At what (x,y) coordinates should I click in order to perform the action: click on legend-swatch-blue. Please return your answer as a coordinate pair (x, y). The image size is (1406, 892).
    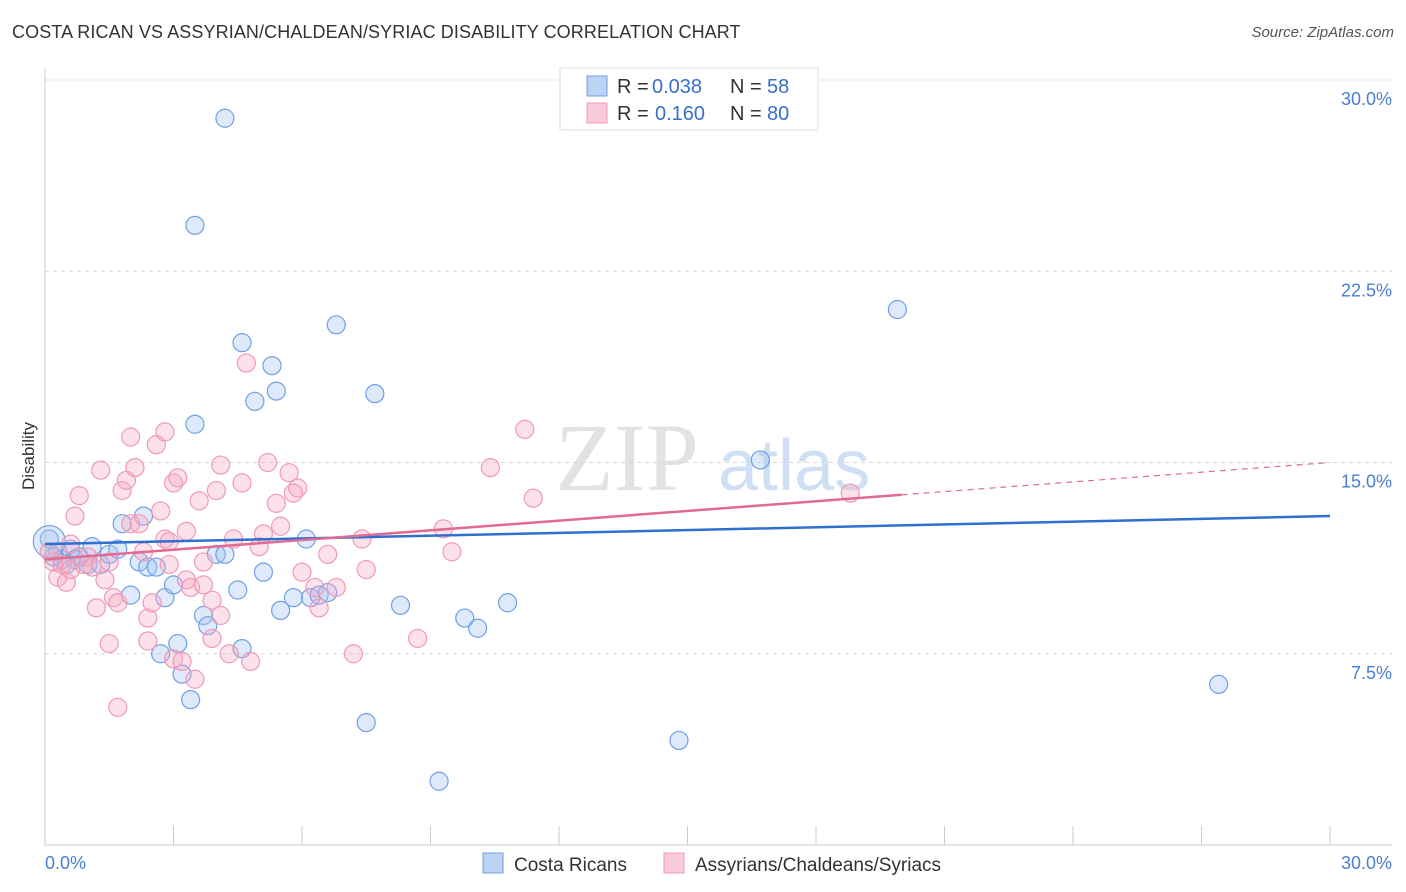
    Looking at the image, I should click on (597, 86).